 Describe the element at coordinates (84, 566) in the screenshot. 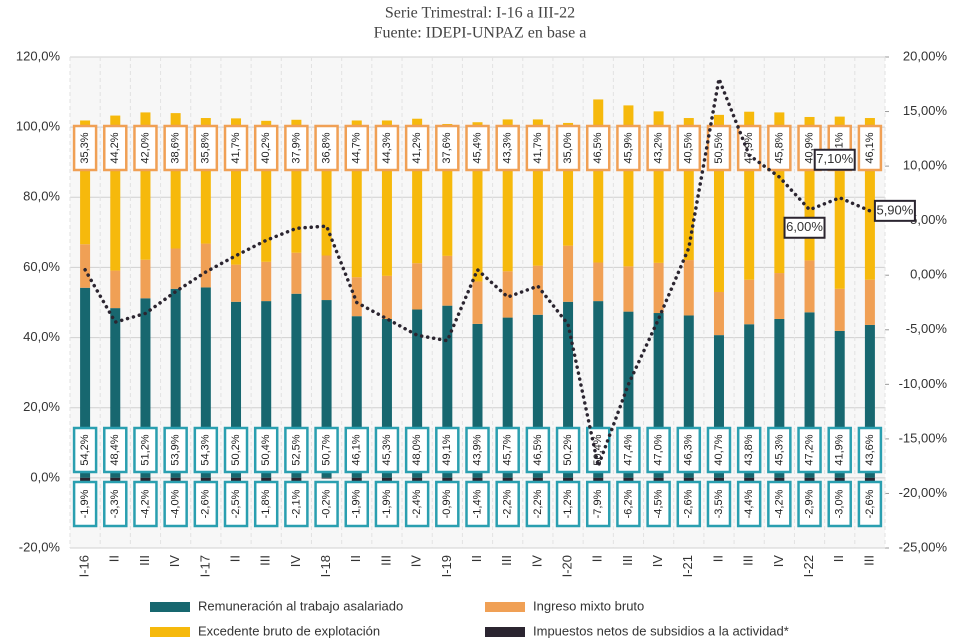

I see `x-tick-label: I-16` at that location.